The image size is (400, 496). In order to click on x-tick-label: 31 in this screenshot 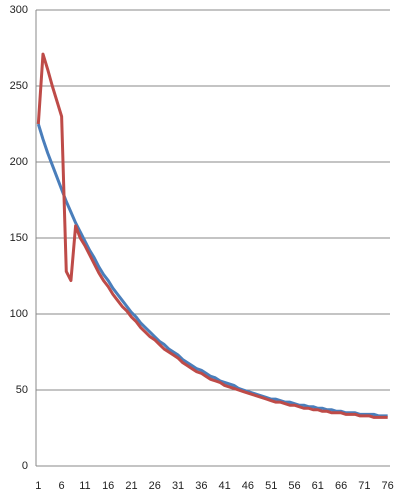, I will do `click(178, 486)`.